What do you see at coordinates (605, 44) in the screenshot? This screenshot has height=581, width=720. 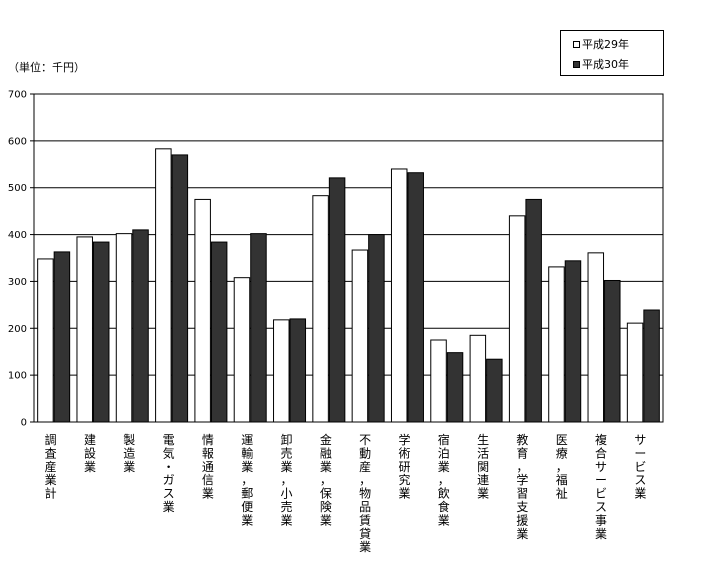 I see `legend-label: 平成29年` at bounding box center [605, 44].